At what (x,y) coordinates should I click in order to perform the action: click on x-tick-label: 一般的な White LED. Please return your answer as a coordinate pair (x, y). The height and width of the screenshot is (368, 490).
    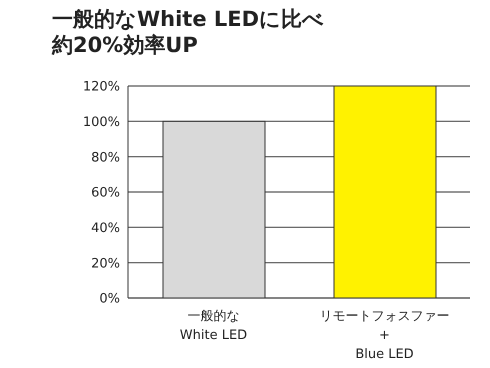
    Looking at the image, I should click on (214, 326).